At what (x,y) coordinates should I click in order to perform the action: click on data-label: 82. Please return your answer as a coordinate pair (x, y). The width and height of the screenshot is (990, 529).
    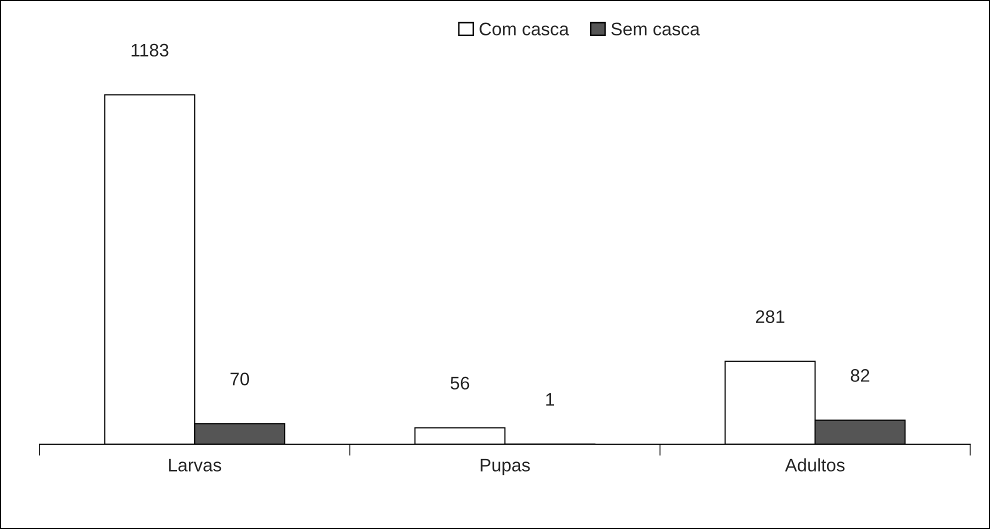
    Looking at the image, I should click on (860, 375).